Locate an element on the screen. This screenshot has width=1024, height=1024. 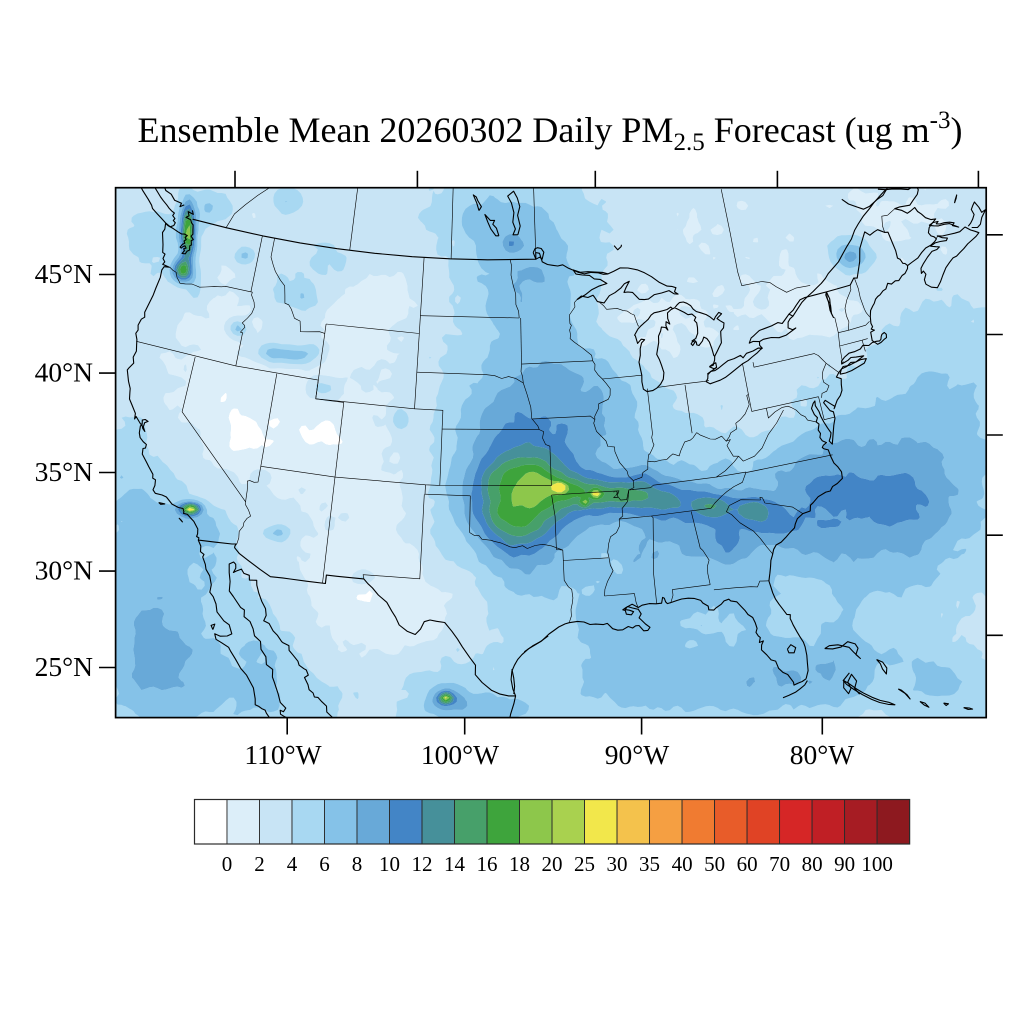
svg-text: 20 is located at coordinates (552, 864).